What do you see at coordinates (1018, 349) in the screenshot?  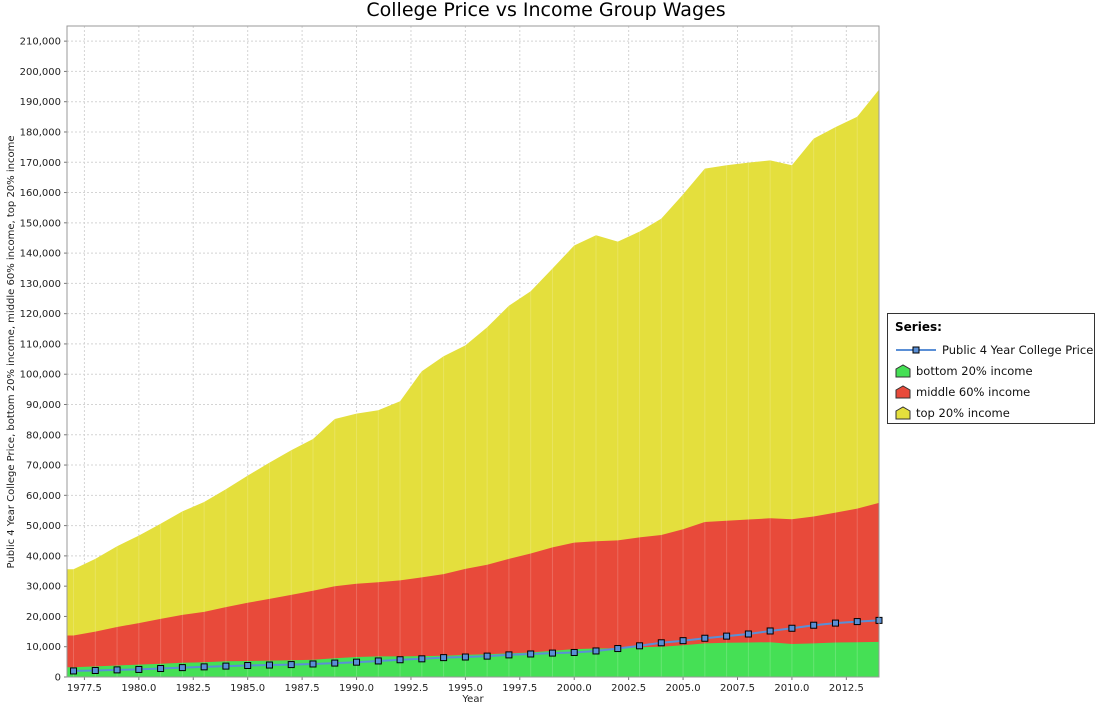 I see `legend-label: Public 4 Year College Price` at bounding box center [1018, 349].